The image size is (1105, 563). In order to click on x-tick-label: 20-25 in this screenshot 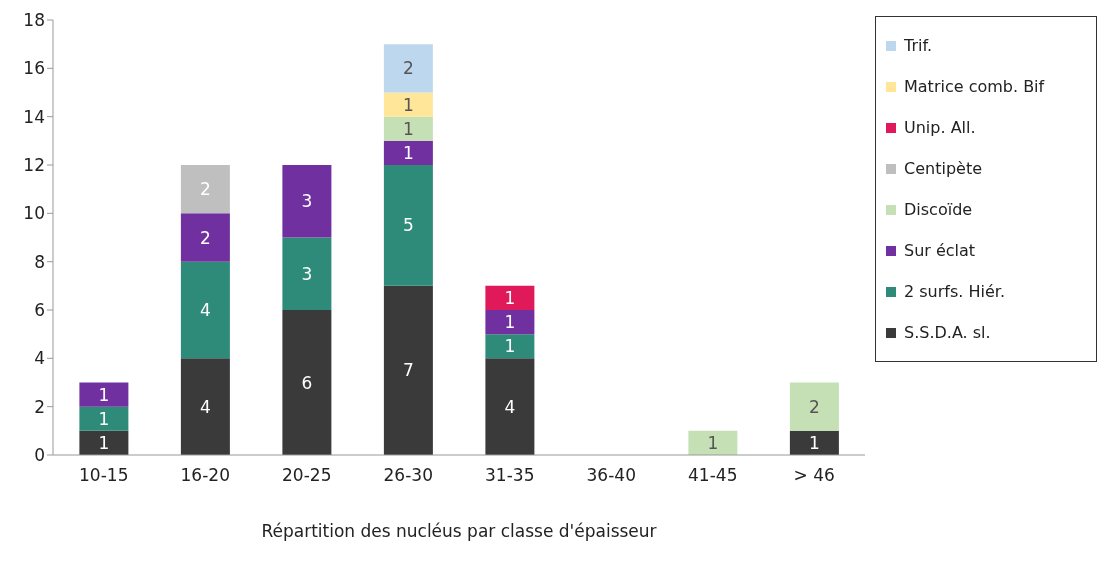, I will do `click(307, 475)`.